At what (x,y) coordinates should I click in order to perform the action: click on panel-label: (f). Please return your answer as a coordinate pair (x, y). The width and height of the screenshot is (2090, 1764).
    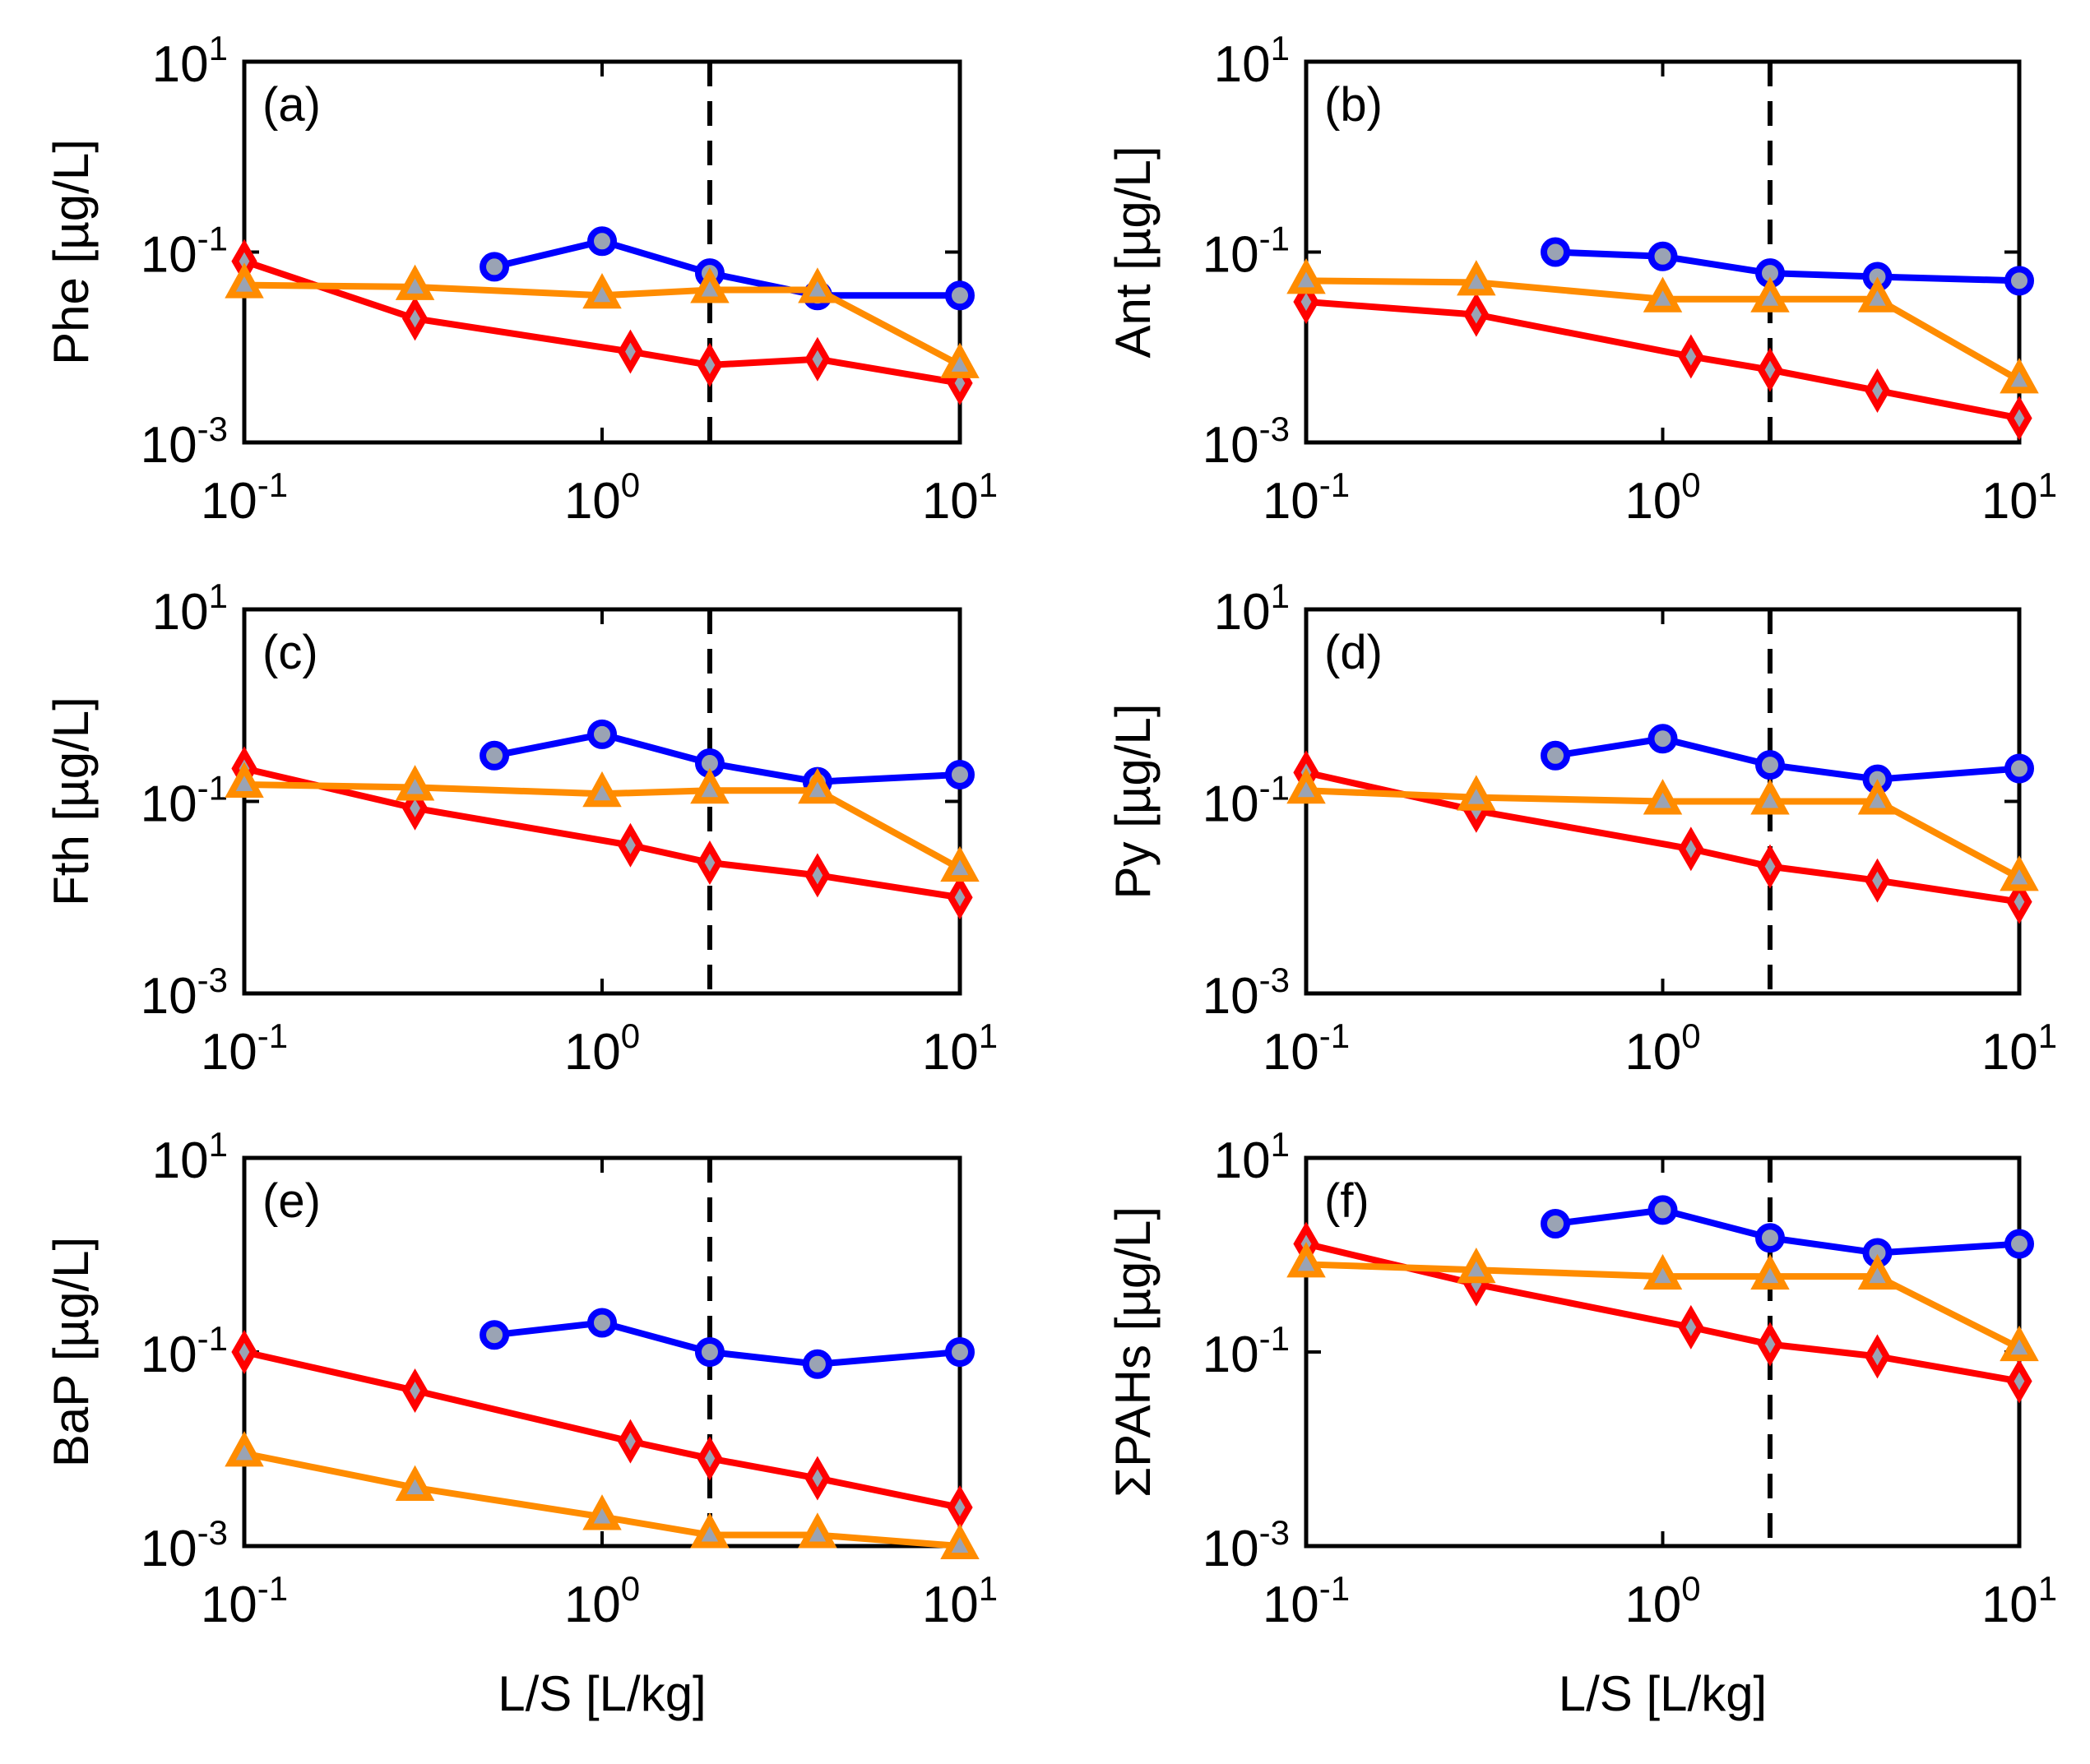
    Looking at the image, I should click on (1346, 1201).